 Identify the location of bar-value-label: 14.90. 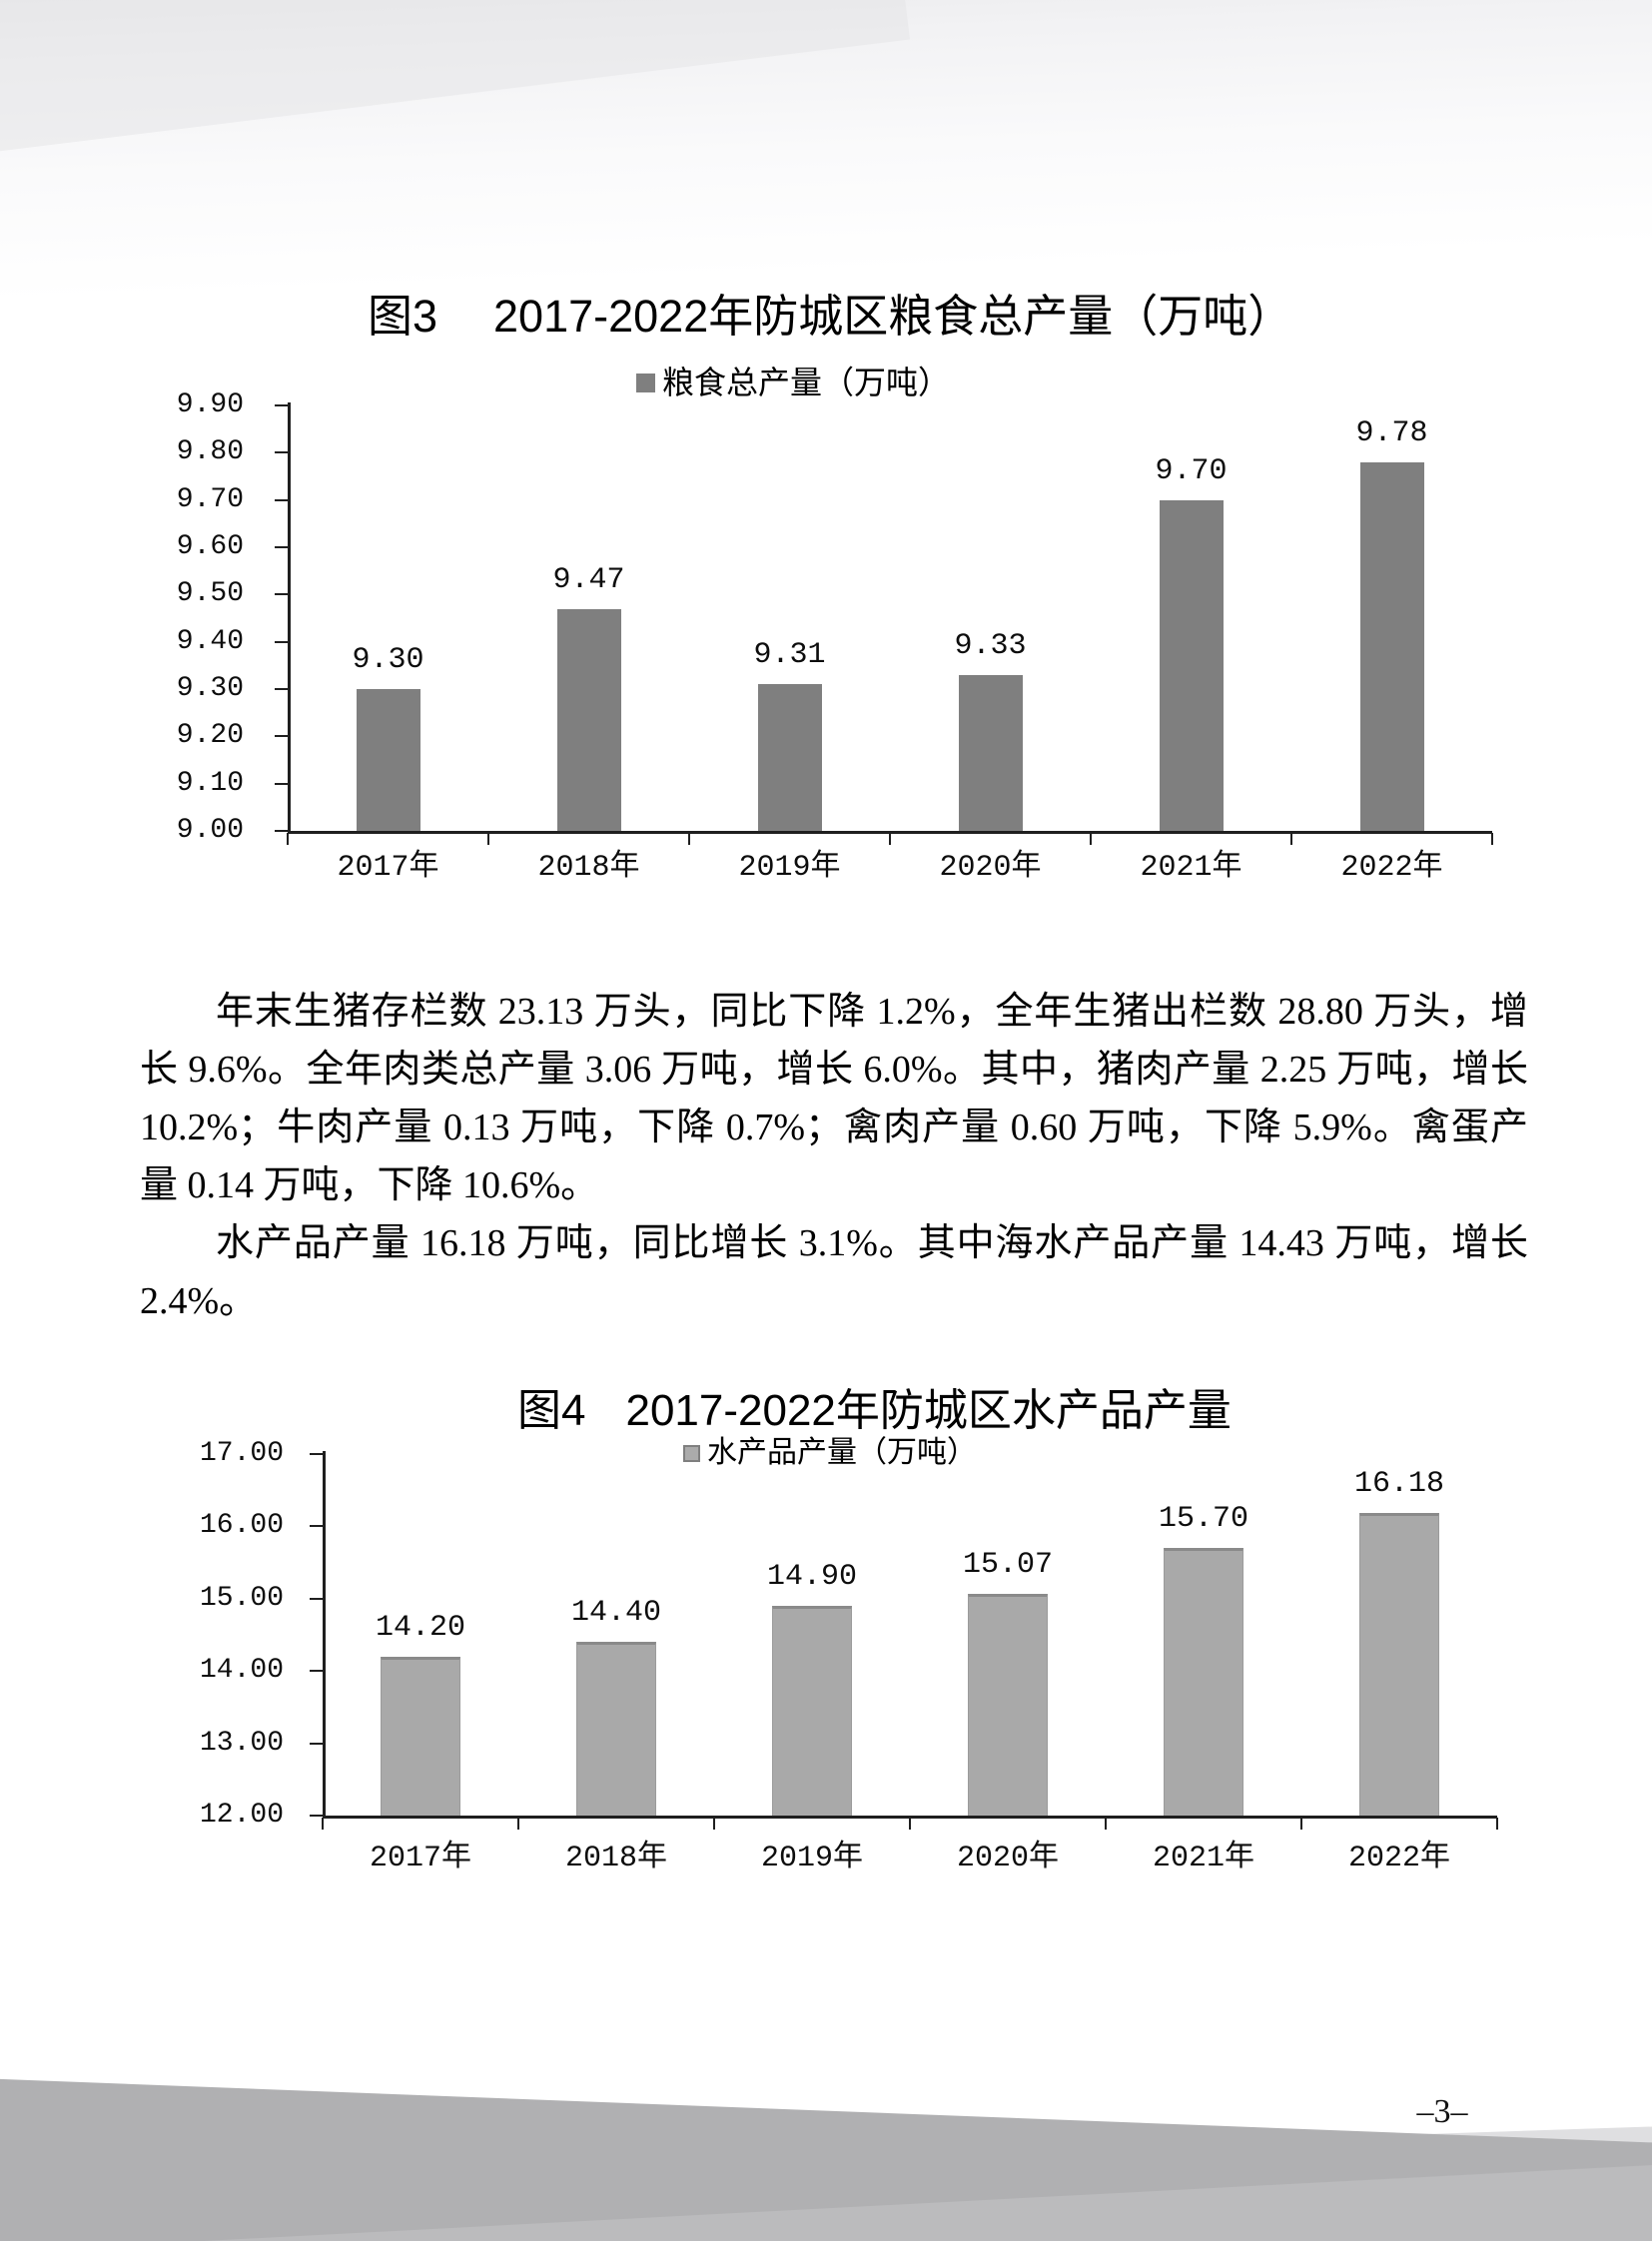
(811, 1578).